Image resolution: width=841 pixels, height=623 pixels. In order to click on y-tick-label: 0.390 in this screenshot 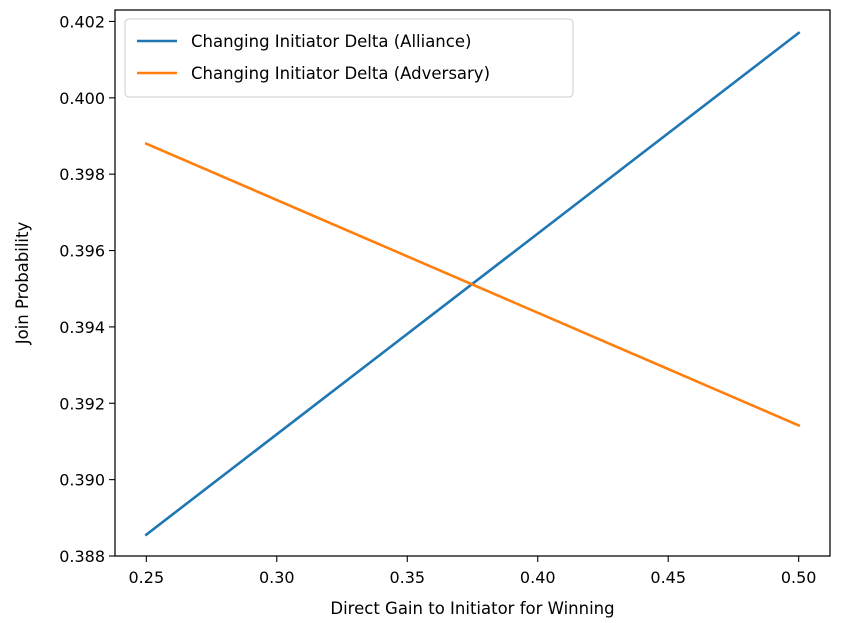, I will do `click(82, 480)`.